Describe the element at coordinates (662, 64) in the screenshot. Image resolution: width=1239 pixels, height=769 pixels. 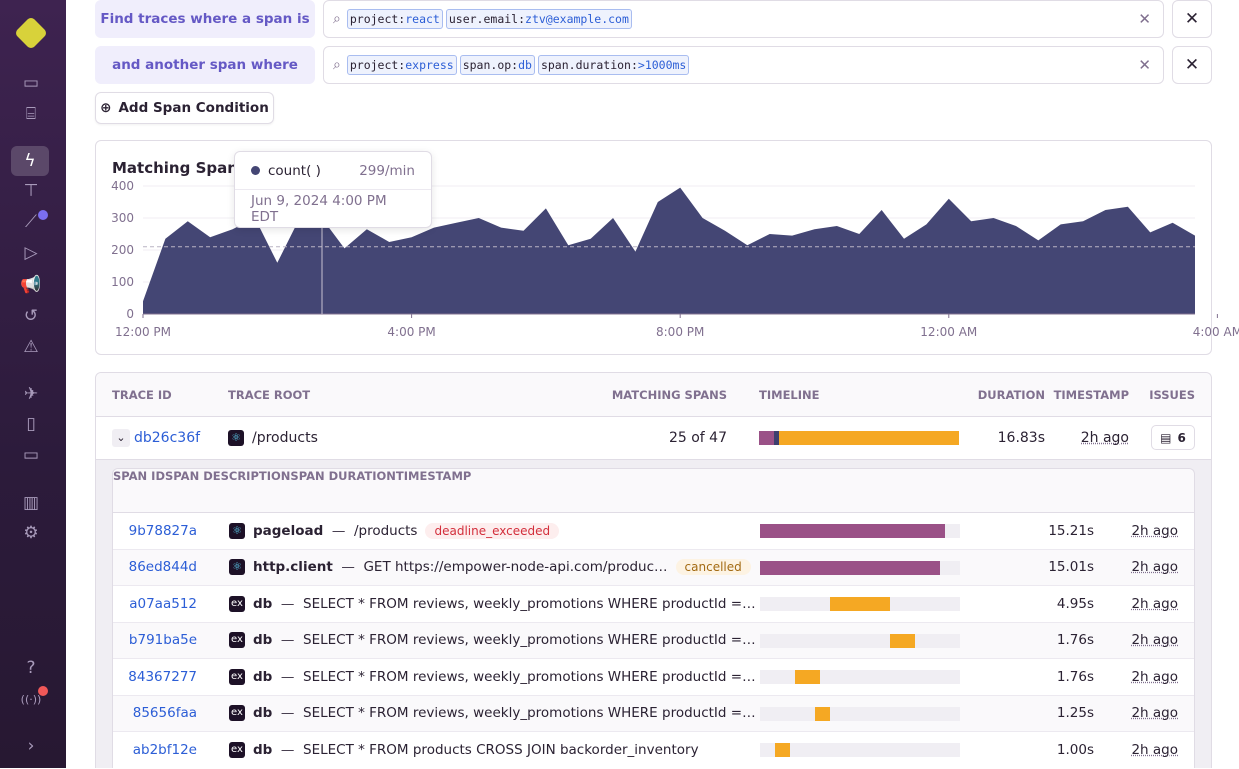
I see `token-value: >1000ms` at that location.